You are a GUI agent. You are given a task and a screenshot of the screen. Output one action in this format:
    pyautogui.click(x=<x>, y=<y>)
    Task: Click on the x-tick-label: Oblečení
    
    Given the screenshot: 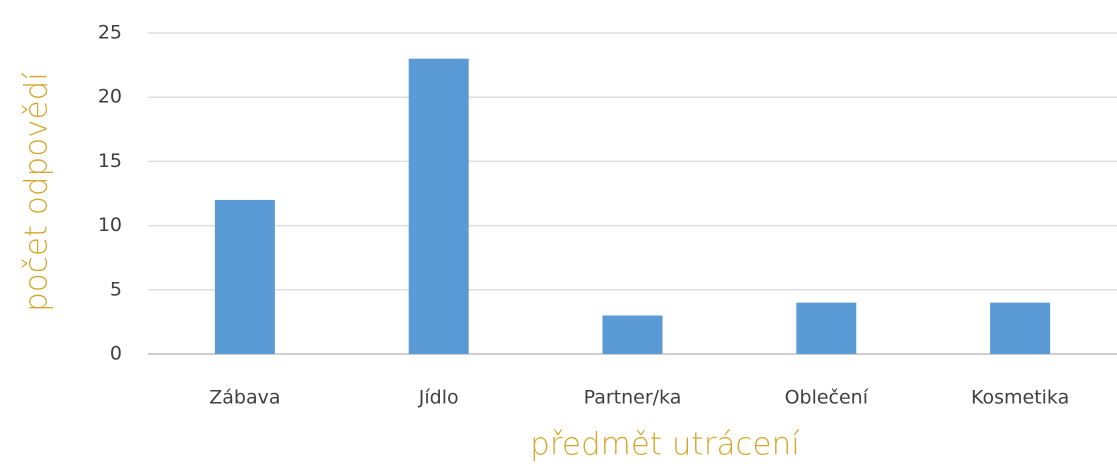 What is the action you would take?
    pyautogui.click(x=827, y=398)
    